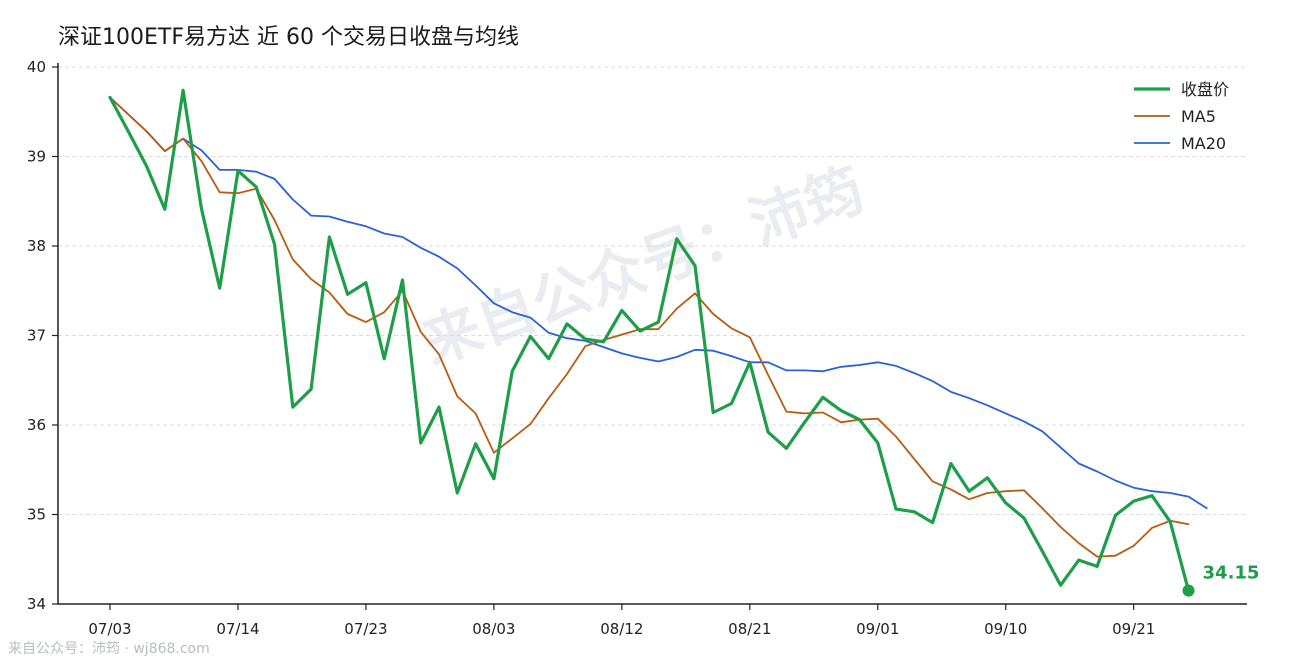 Image resolution: width=1290 pixels, height=664 pixels. Describe the element at coordinates (109, 629) in the screenshot. I see `x-tick-label: 07/03` at that location.